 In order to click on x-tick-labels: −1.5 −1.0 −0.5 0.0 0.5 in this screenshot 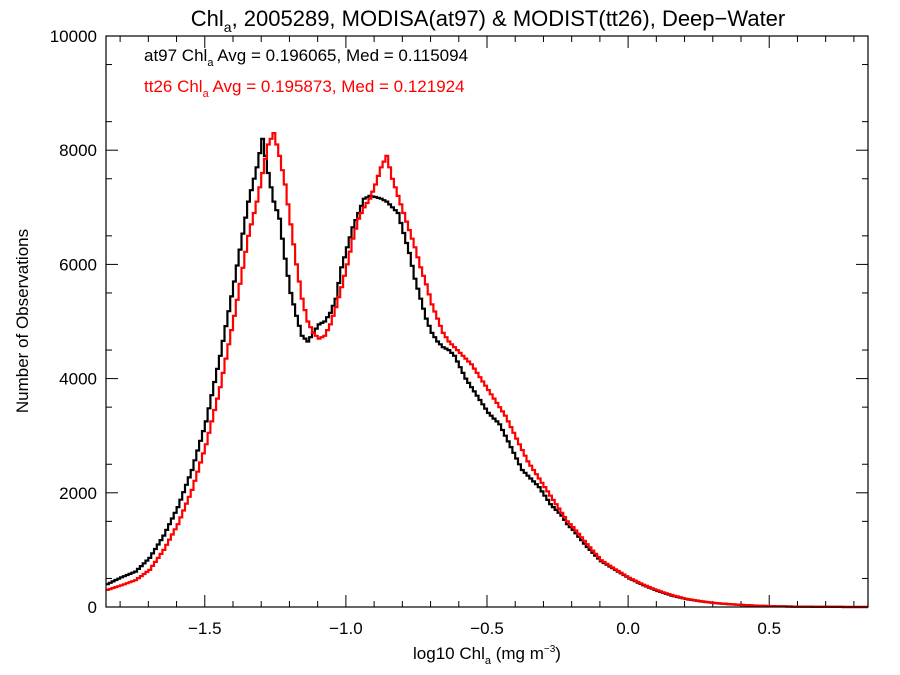, I will do `click(484, 628)`.